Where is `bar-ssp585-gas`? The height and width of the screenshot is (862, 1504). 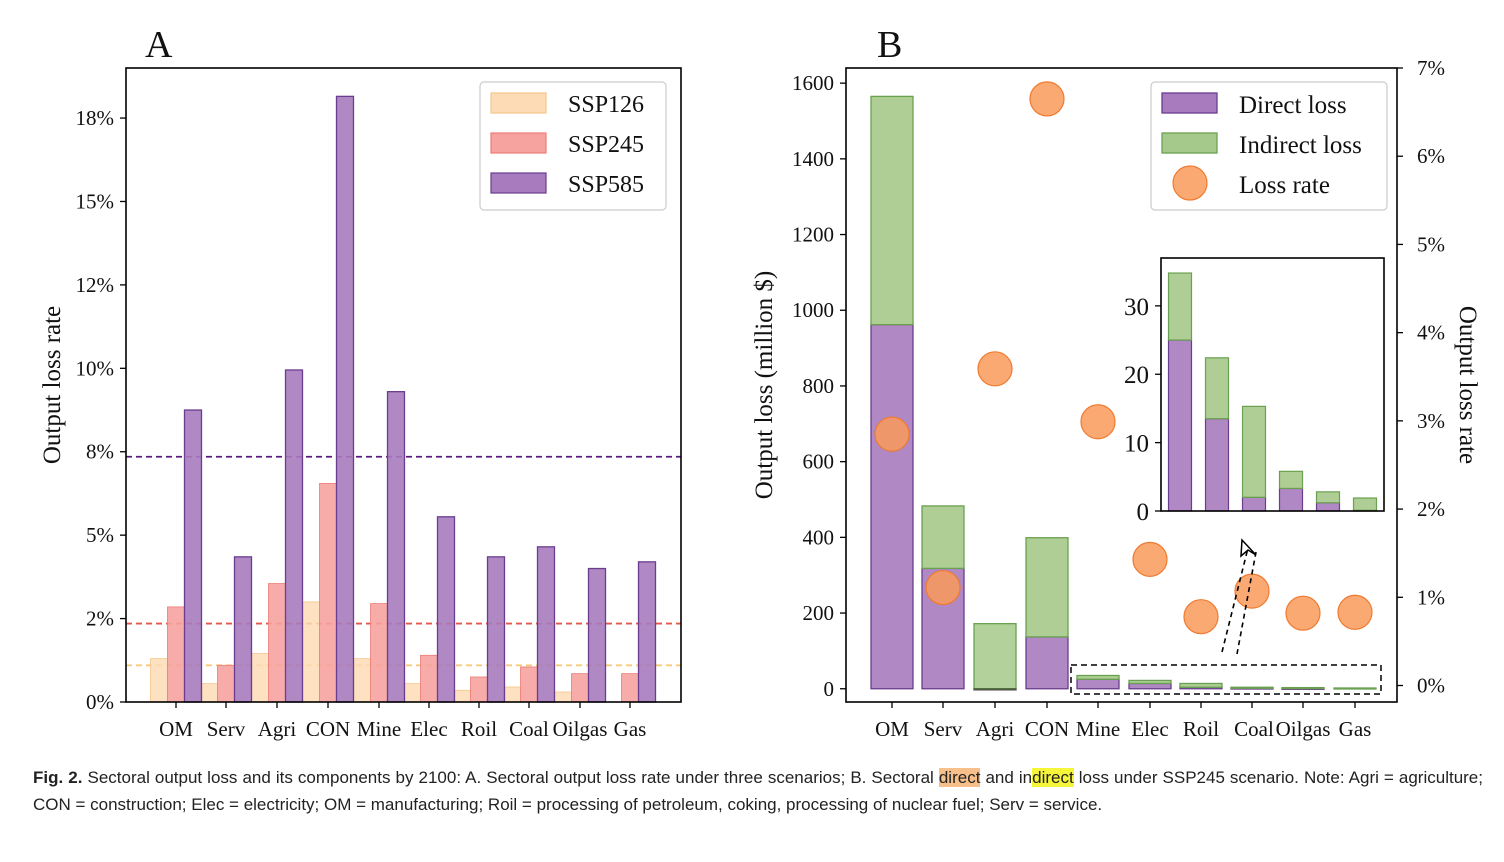 bar-ssp585-gas is located at coordinates (647, 632).